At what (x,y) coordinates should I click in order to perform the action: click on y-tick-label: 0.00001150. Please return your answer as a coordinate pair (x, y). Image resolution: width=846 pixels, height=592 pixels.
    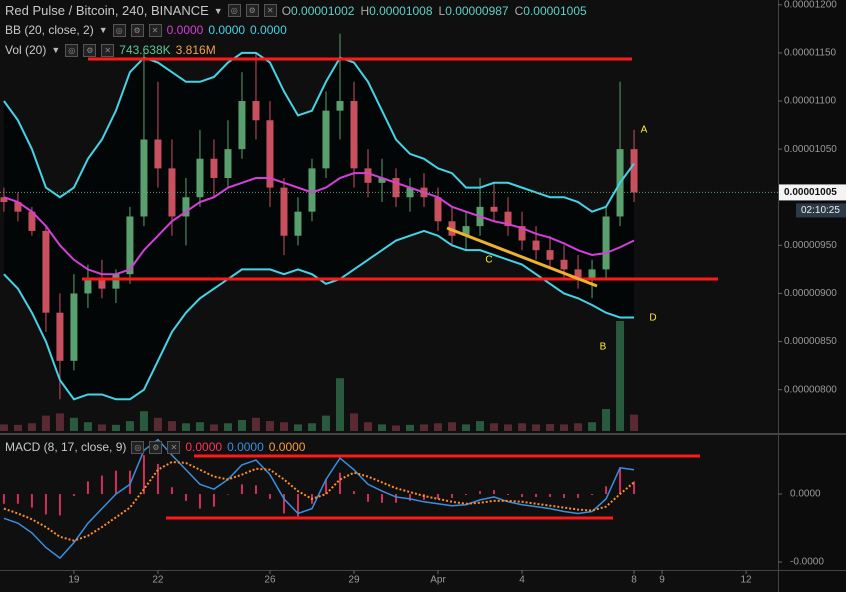
    Looking at the image, I should click on (810, 53).